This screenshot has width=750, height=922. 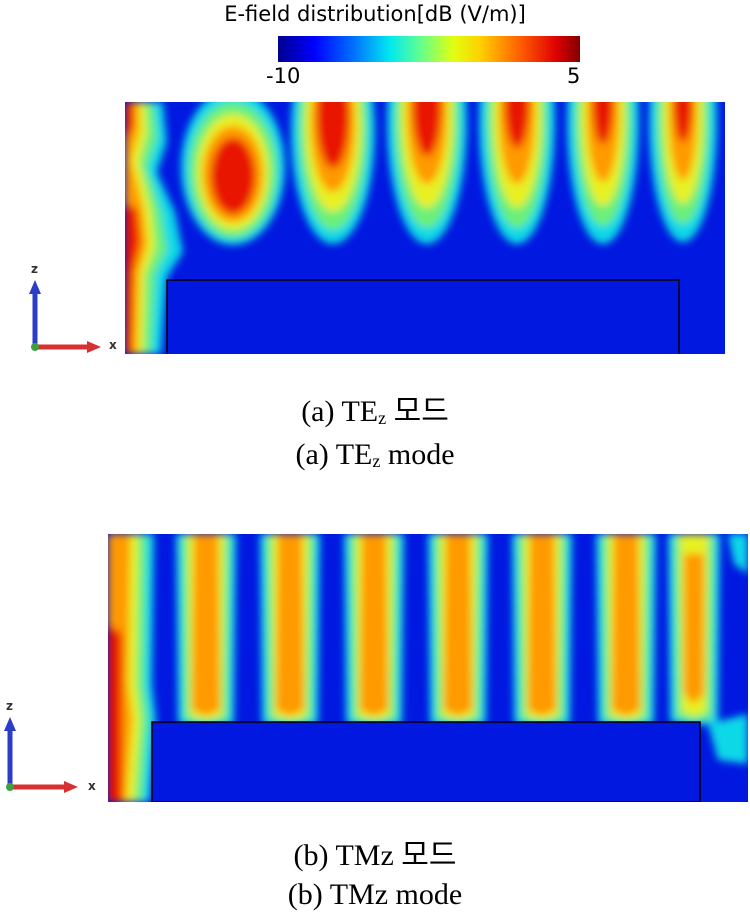 What do you see at coordinates (283, 76) in the screenshot?
I see `colorbar-min-label: -10` at bounding box center [283, 76].